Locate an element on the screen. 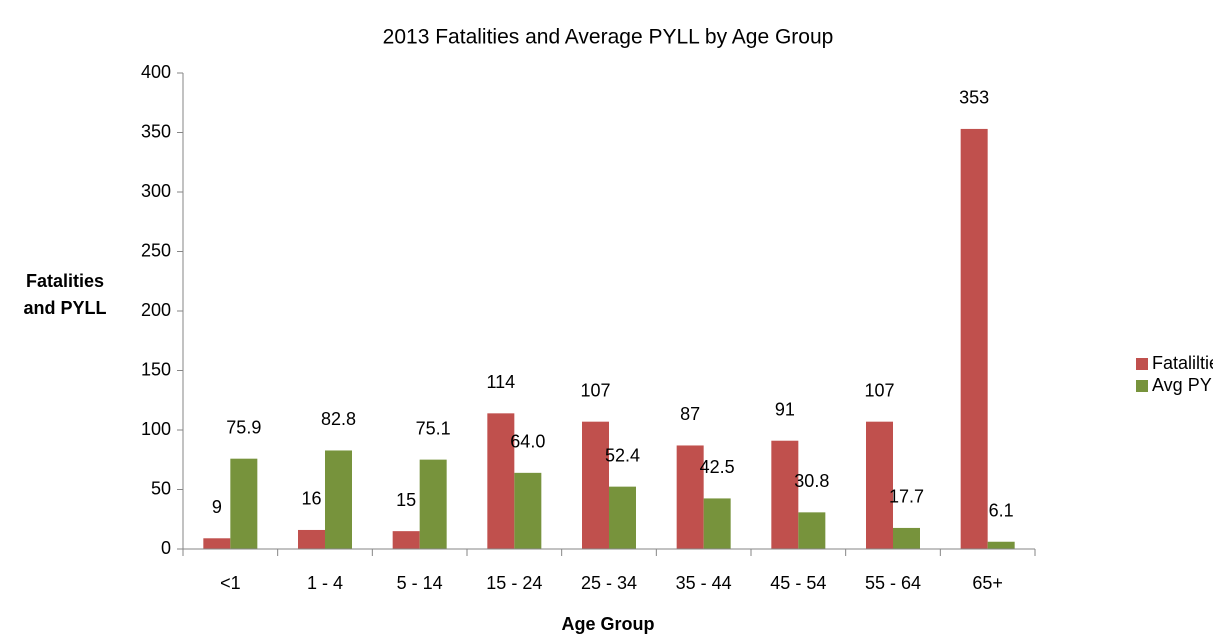  x-tick-label: 5 - 14 is located at coordinates (420, 583).